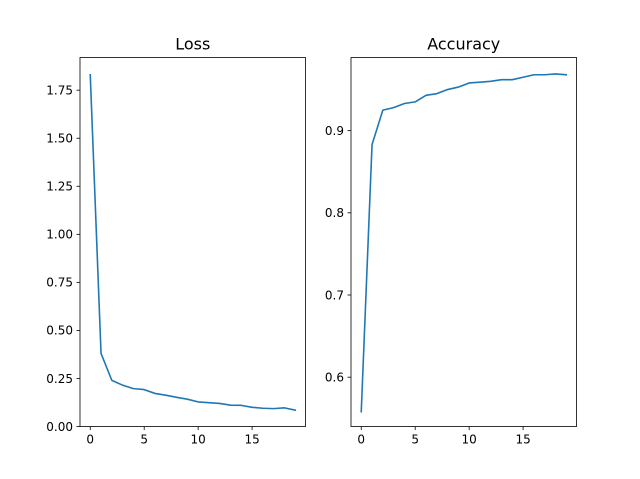 This screenshot has height=479, width=640. What do you see at coordinates (59, 90) in the screenshot?
I see `y-tick-label: 1.75` at bounding box center [59, 90].